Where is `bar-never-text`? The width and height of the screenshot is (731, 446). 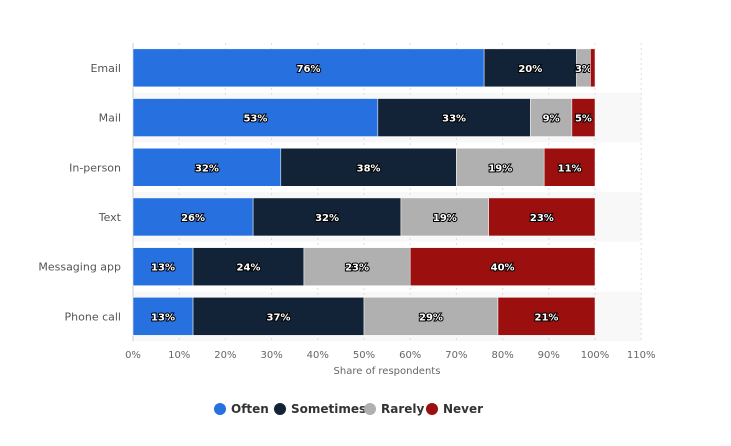 bar-never-text is located at coordinates (542, 217).